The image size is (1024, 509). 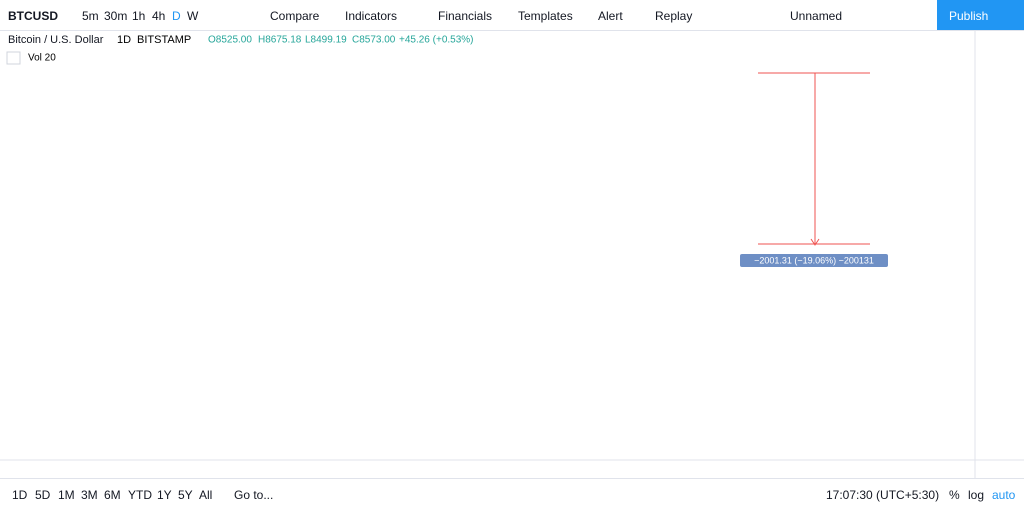 I want to click on indicator-label: Vol 20, so click(x=42, y=58).